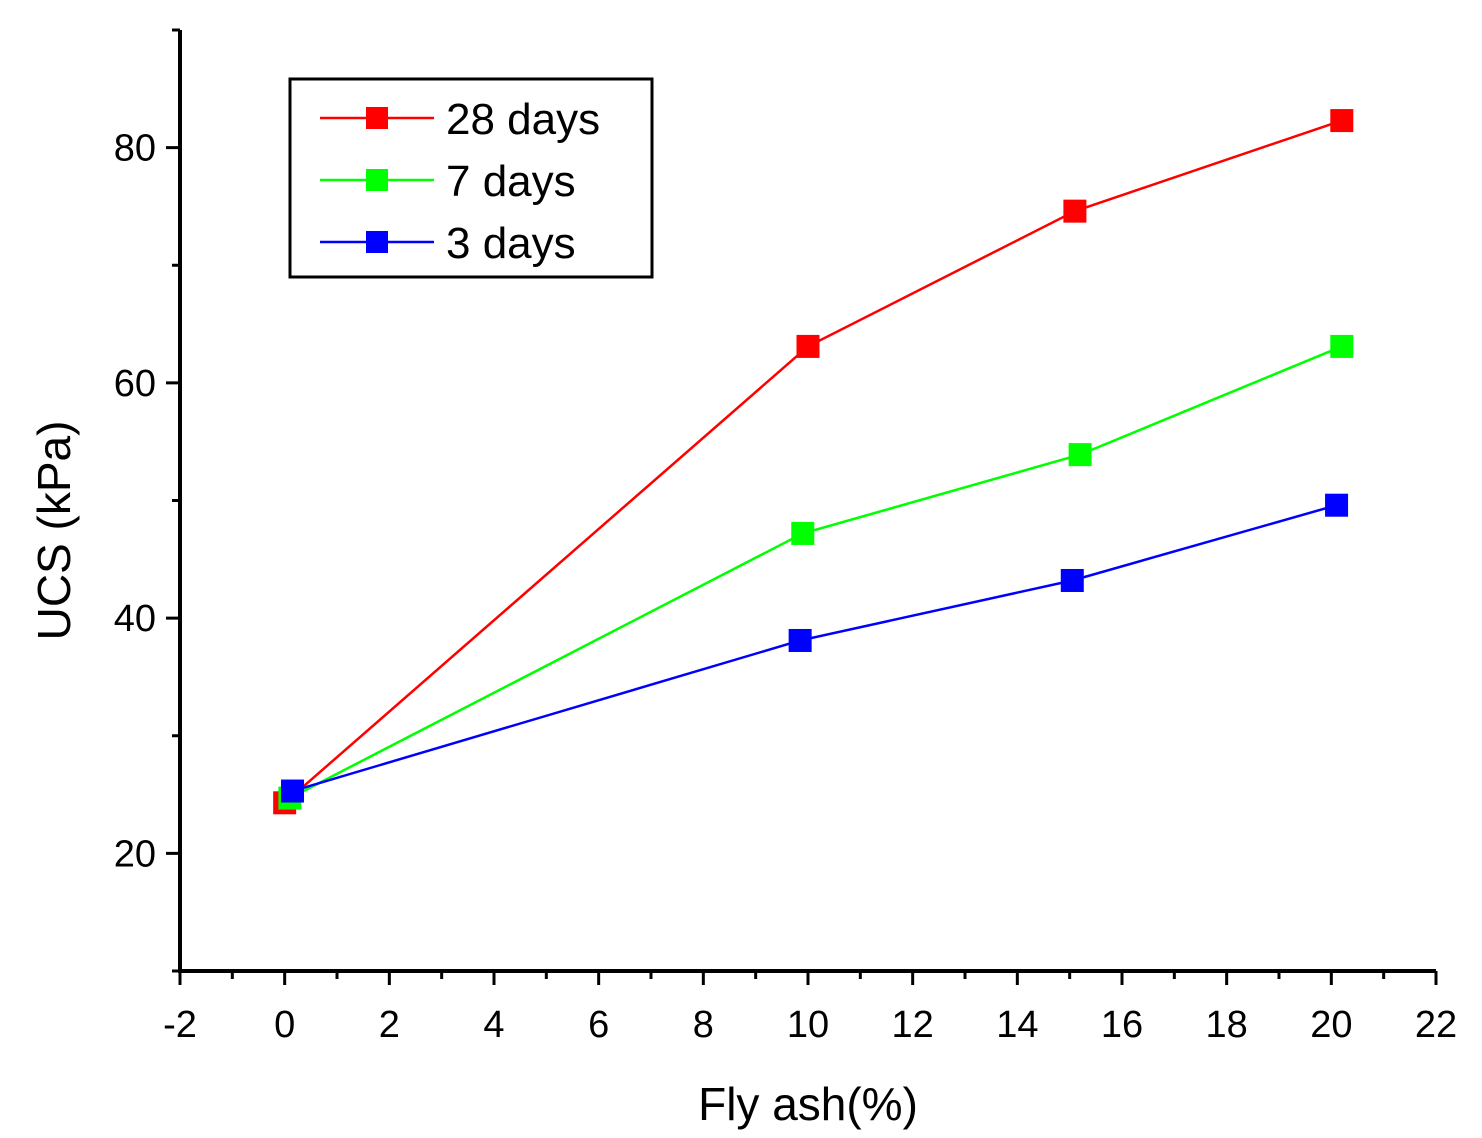 The image size is (1482, 1138). Describe the element at coordinates (135, 619) in the screenshot. I see `y-tick-label: 40` at that location.